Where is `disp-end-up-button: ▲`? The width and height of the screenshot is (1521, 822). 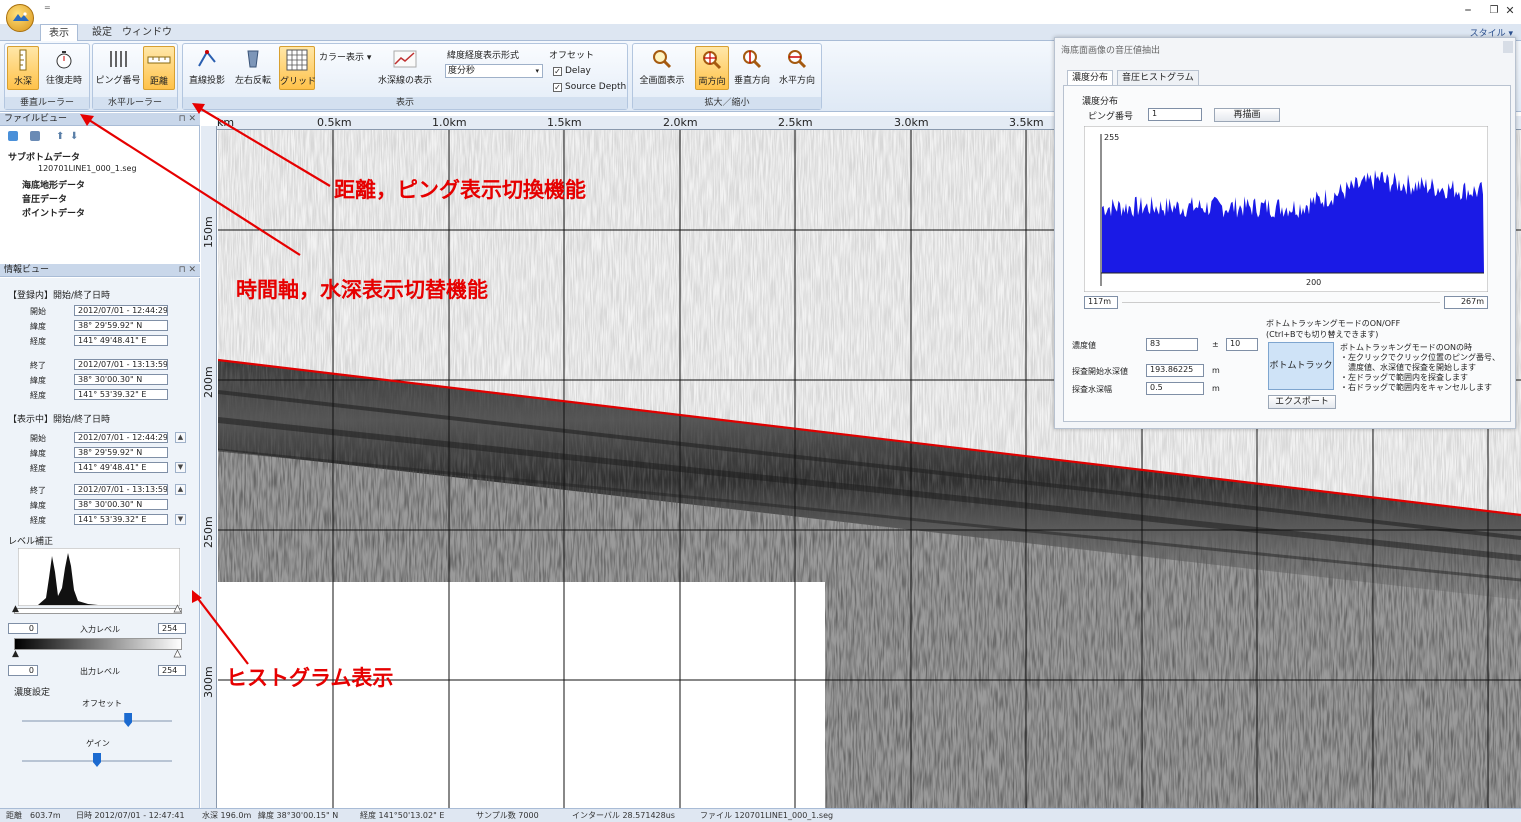 disp-end-up-button: ▲ is located at coordinates (180, 489).